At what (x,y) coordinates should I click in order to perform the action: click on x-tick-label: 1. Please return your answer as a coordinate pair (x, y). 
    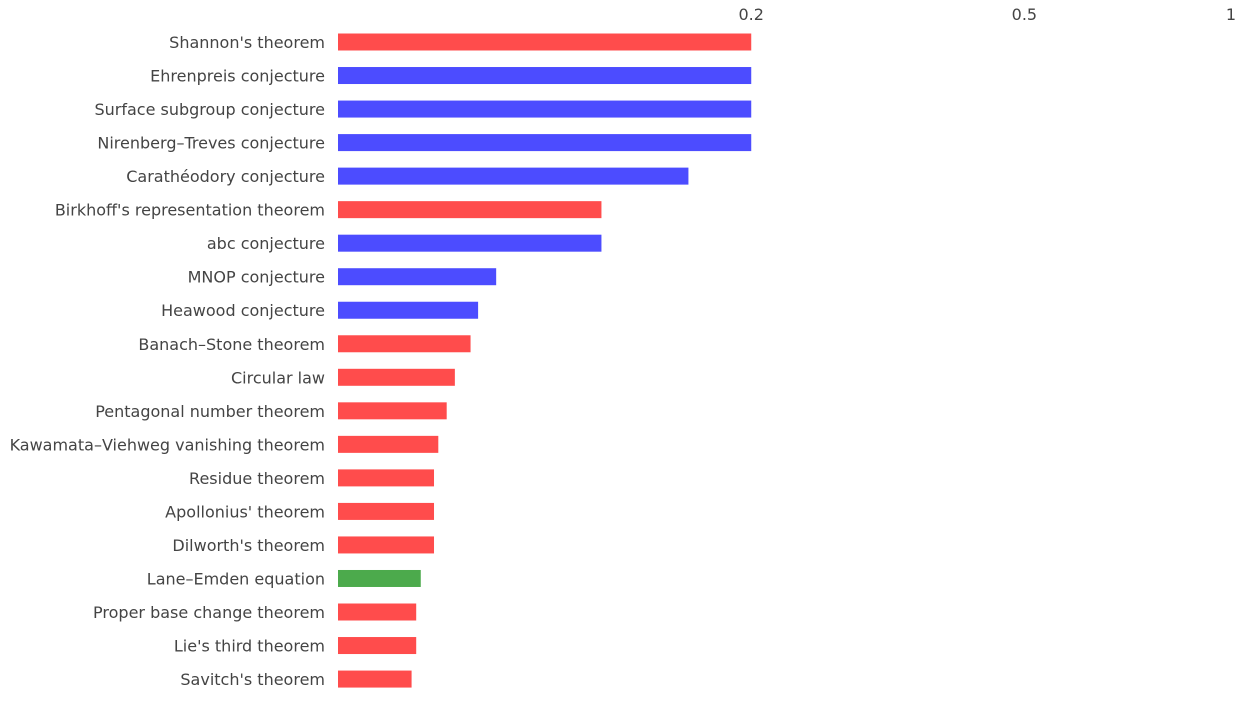
    Looking at the image, I should click on (1231, 14).